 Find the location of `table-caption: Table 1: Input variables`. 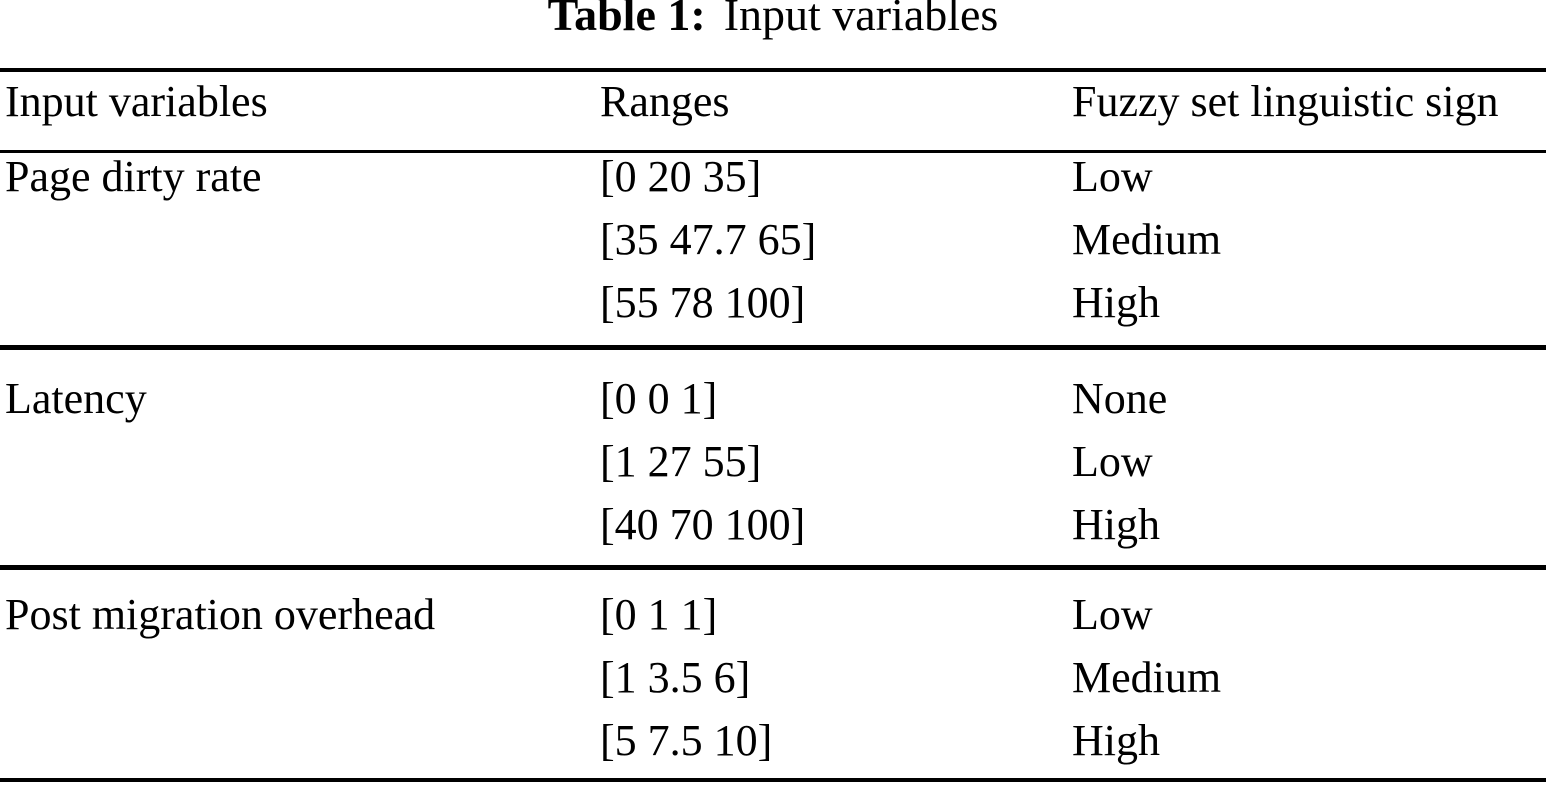

table-caption: Table 1: Input variables is located at coordinates (773, 20).